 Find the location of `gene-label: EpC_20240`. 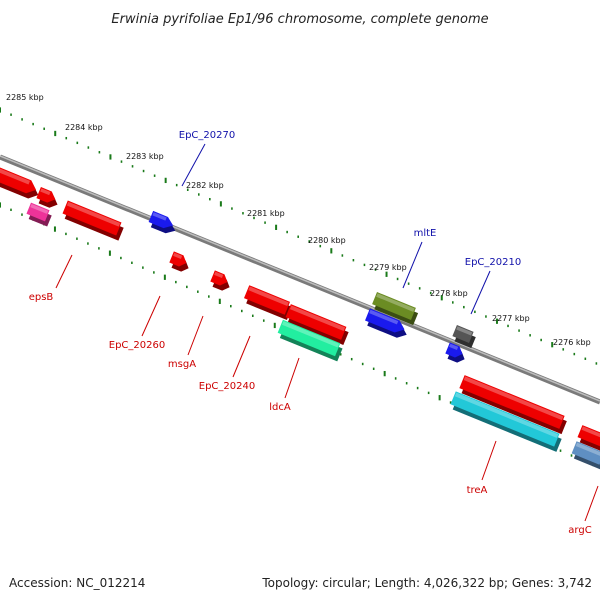

gene-label: EpC_20240 is located at coordinates (227, 386).